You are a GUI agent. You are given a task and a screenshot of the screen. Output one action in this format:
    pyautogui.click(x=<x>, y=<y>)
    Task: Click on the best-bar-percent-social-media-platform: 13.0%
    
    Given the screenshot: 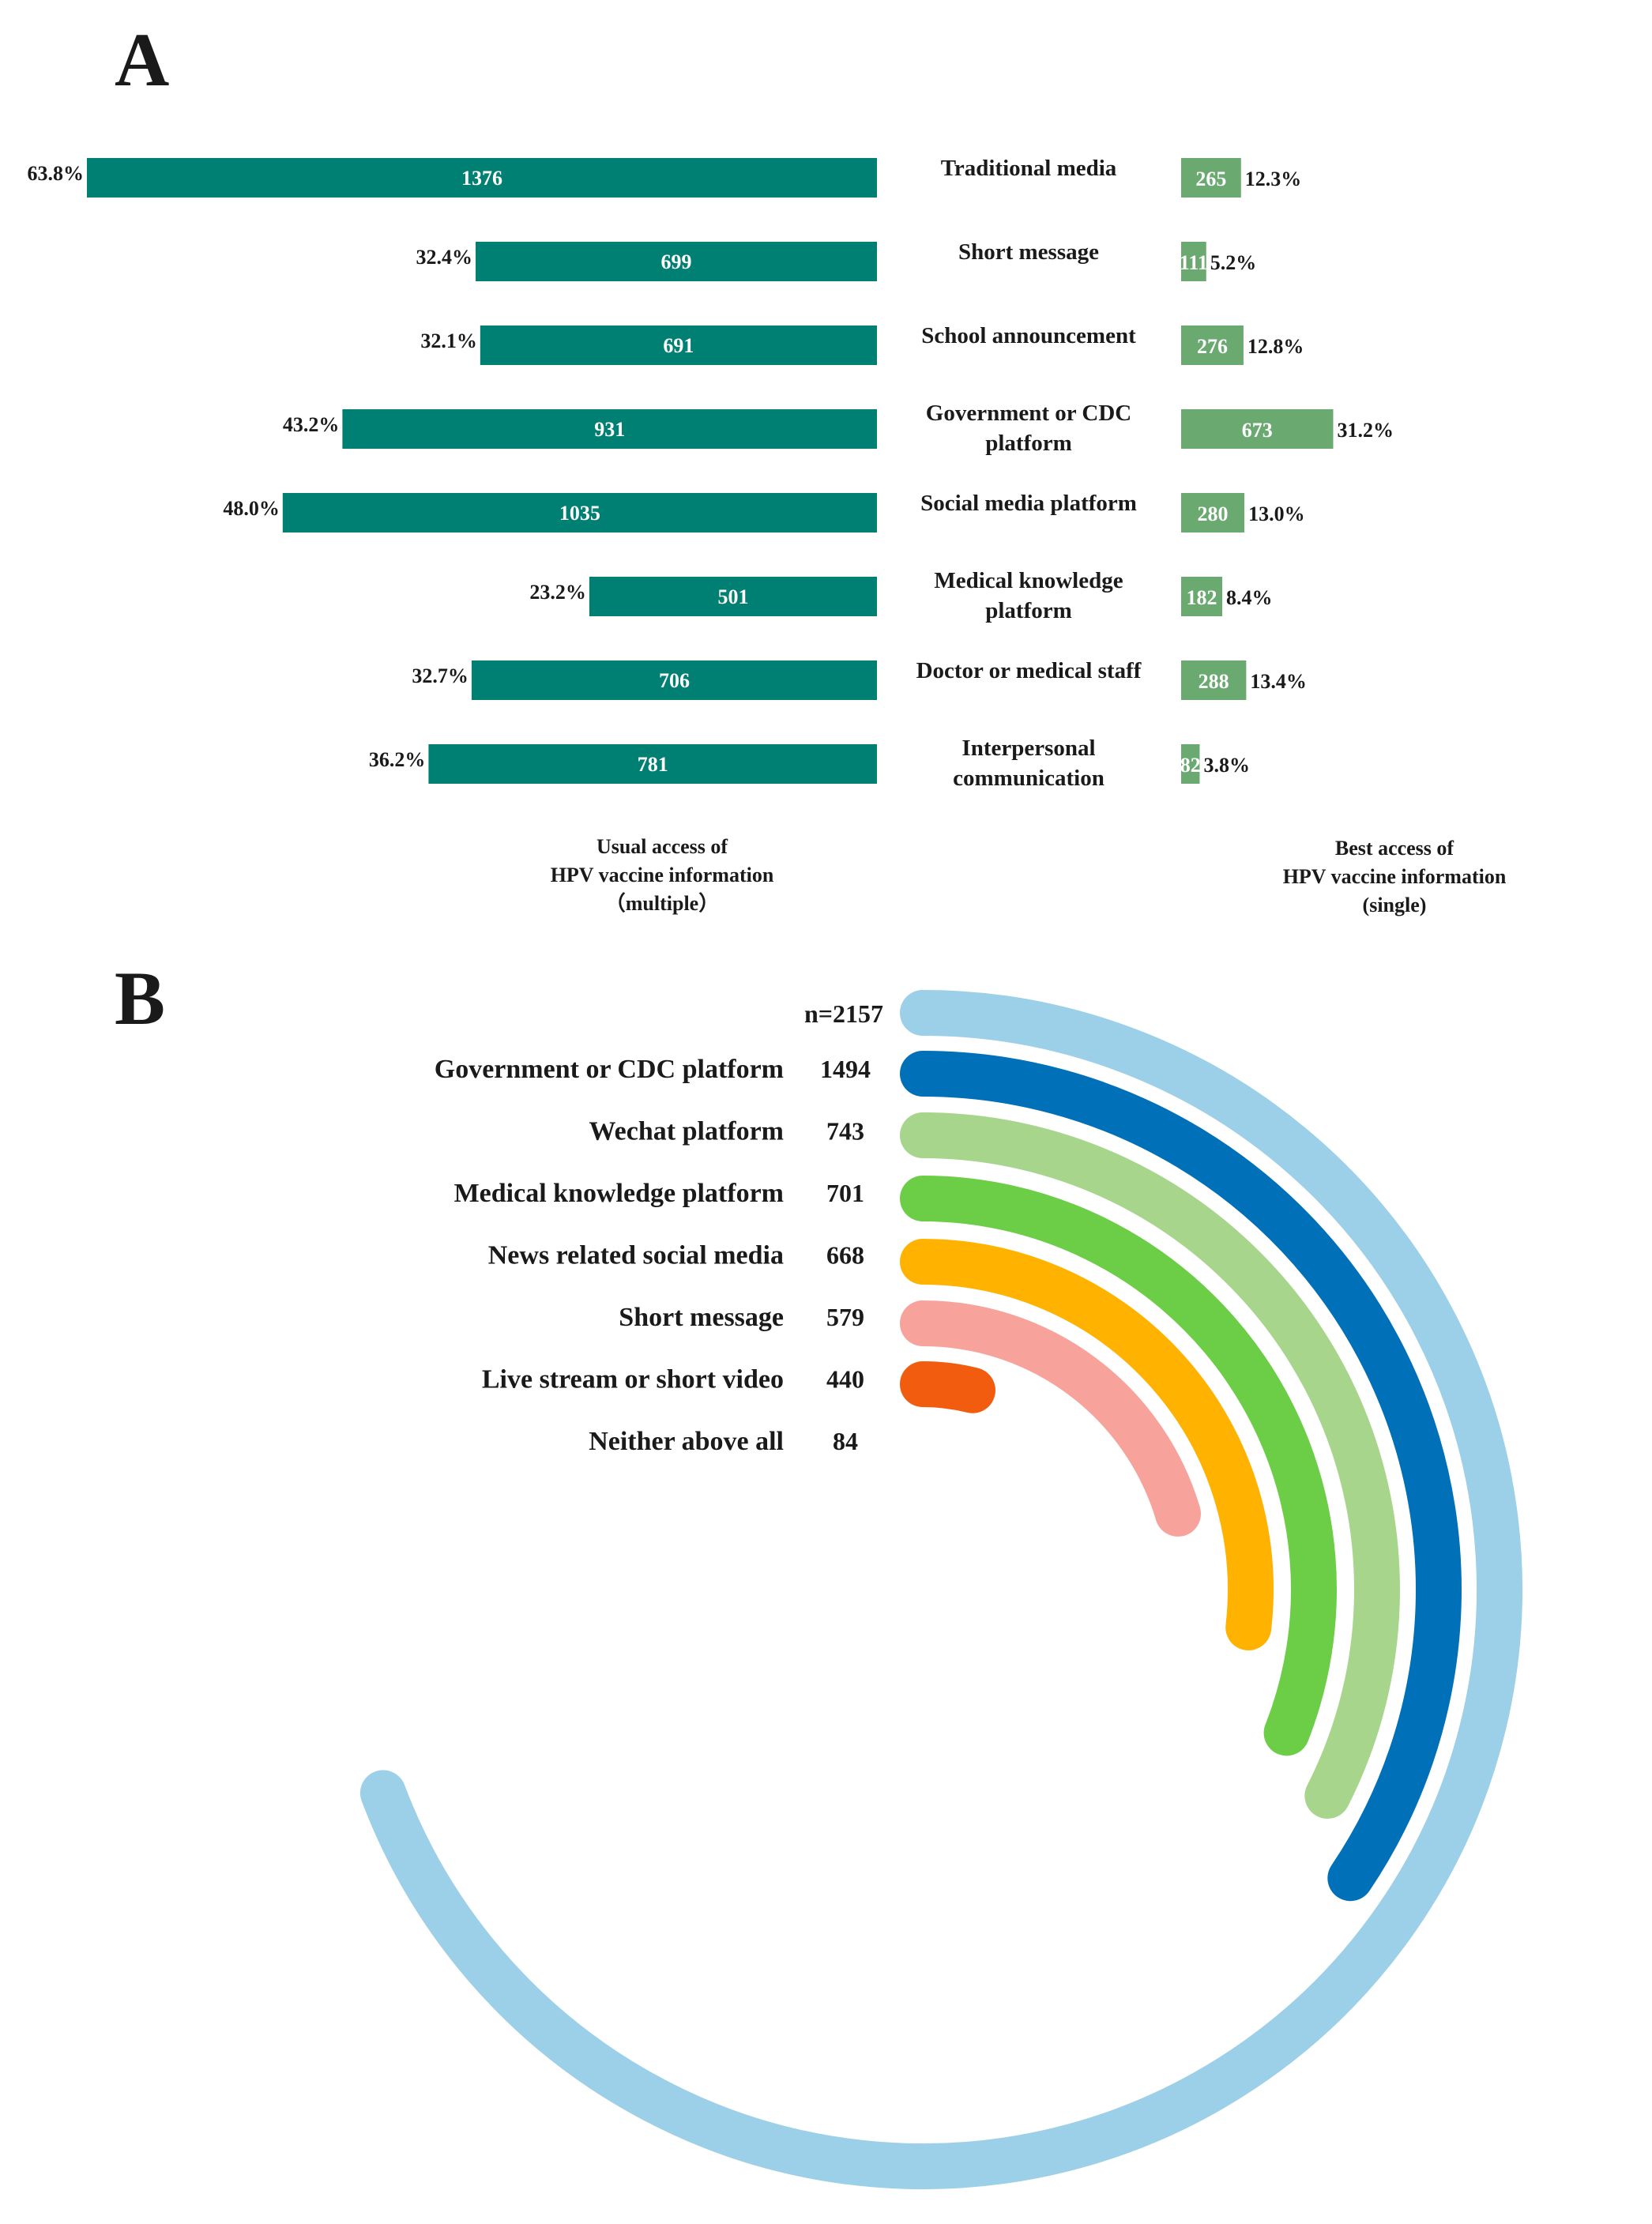 What is the action you would take?
    pyautogui.click(x=1276, y=513)
    